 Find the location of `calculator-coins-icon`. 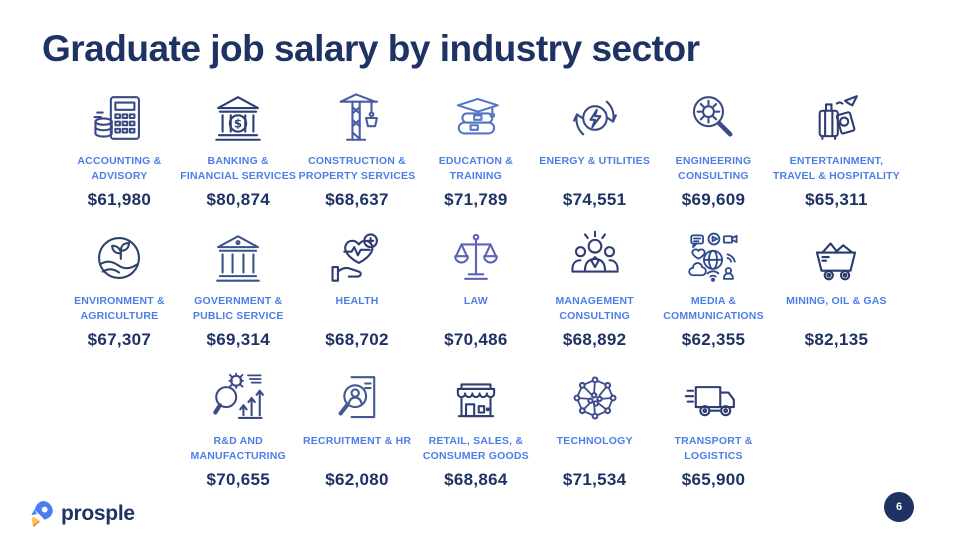

calculator-coins-icon is located at coordinates (117, 118).